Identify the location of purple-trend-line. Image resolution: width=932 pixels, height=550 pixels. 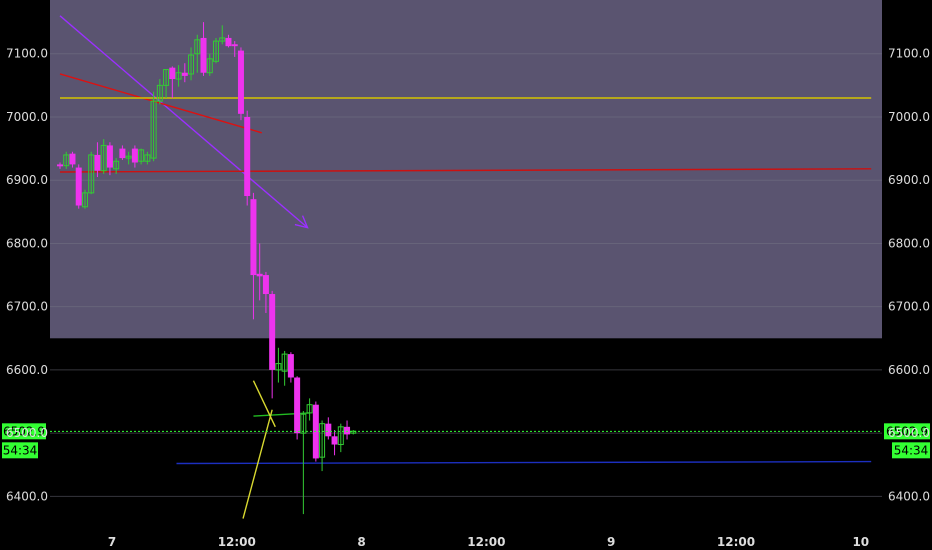
(183, 122).